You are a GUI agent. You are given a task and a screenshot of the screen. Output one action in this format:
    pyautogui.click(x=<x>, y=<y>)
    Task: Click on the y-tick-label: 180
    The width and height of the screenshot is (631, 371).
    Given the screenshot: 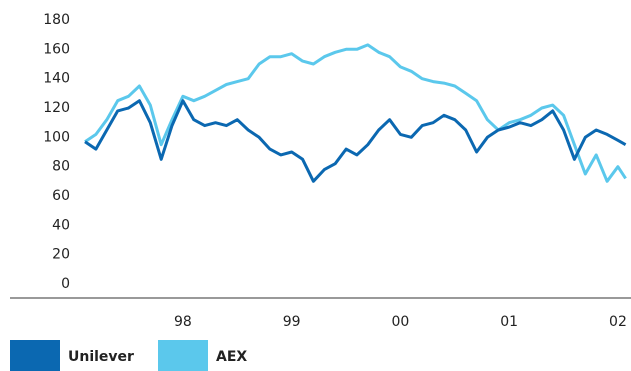 What is the action you would take?
    pyautogui.click(x=56, y=20)
    